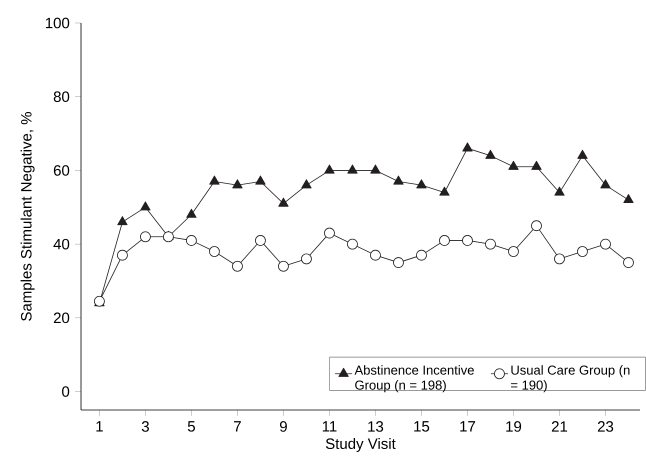  Describe the element at coordinates (329, 426) in the screenshot. I see `x-tick-label: 11` at that location.